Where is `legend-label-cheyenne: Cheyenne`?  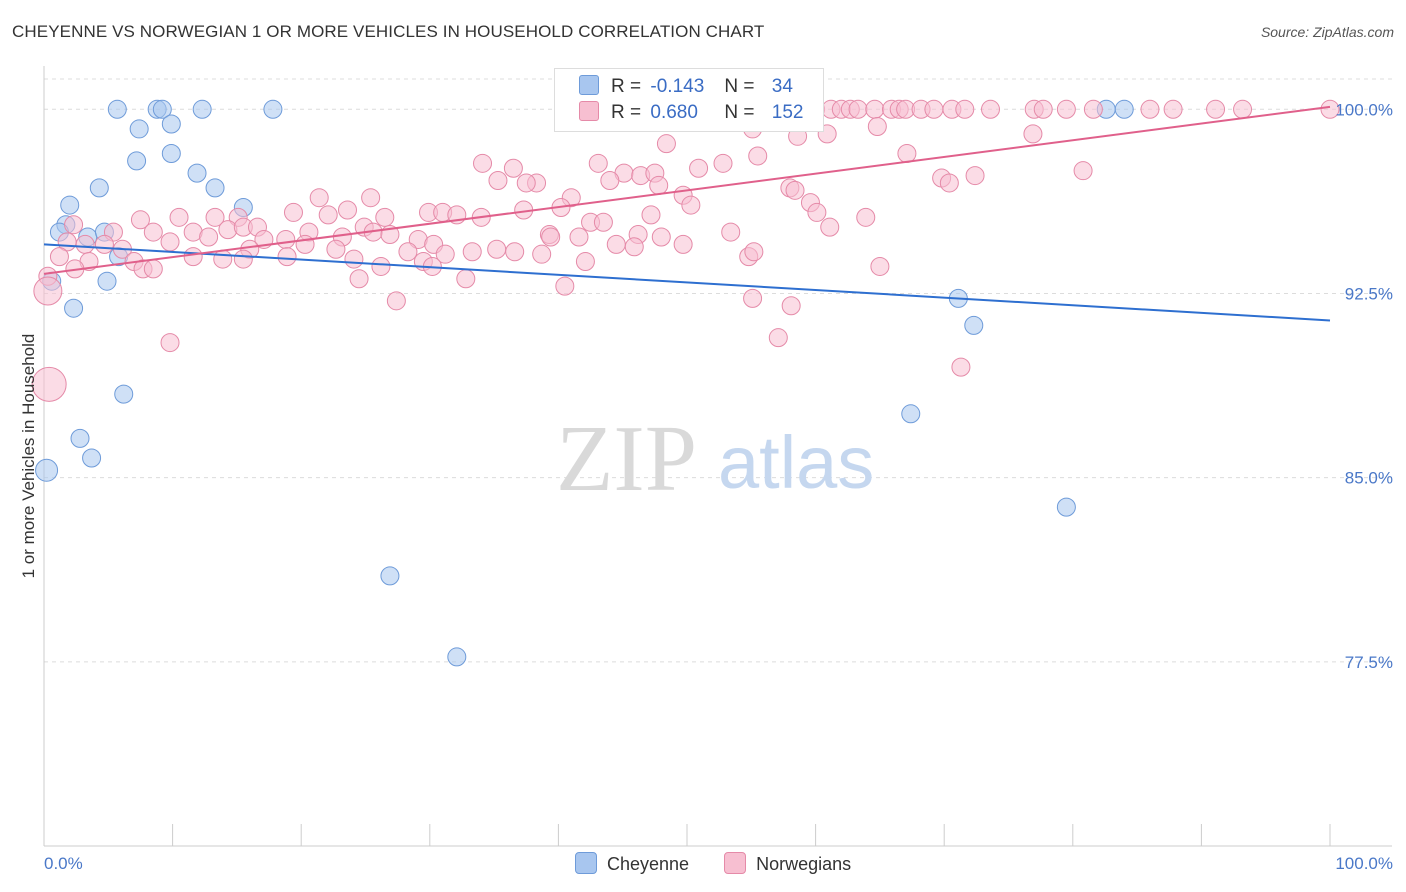
legend-label-cheyenne: Cheyenne is located at coordinates (648, 864).